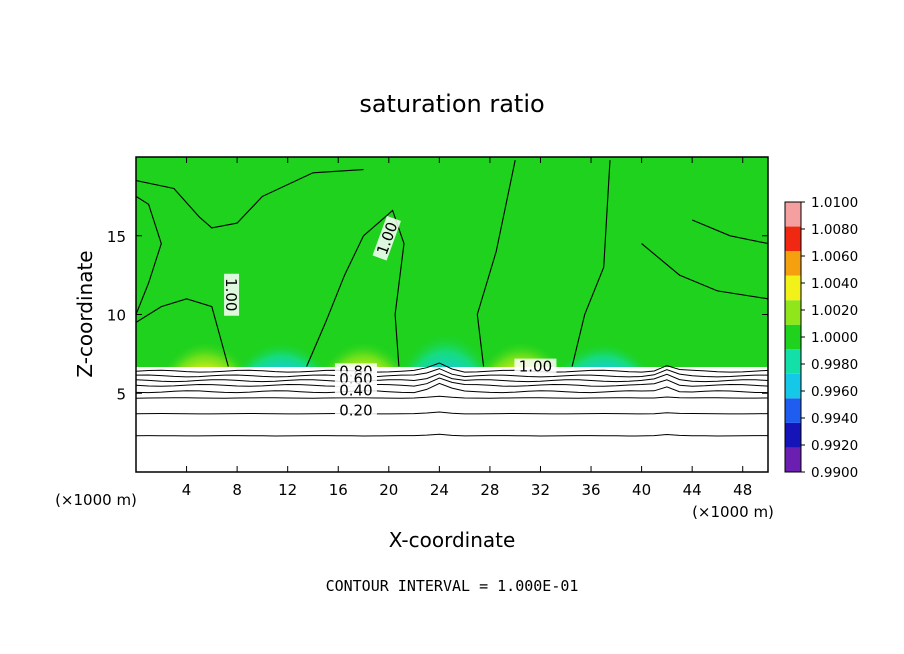 This screenshot has width=904, height=654. Describe the element at coordinates (287, 490) in the screenshot. I see `x-tick-label-2: 12` at that location.